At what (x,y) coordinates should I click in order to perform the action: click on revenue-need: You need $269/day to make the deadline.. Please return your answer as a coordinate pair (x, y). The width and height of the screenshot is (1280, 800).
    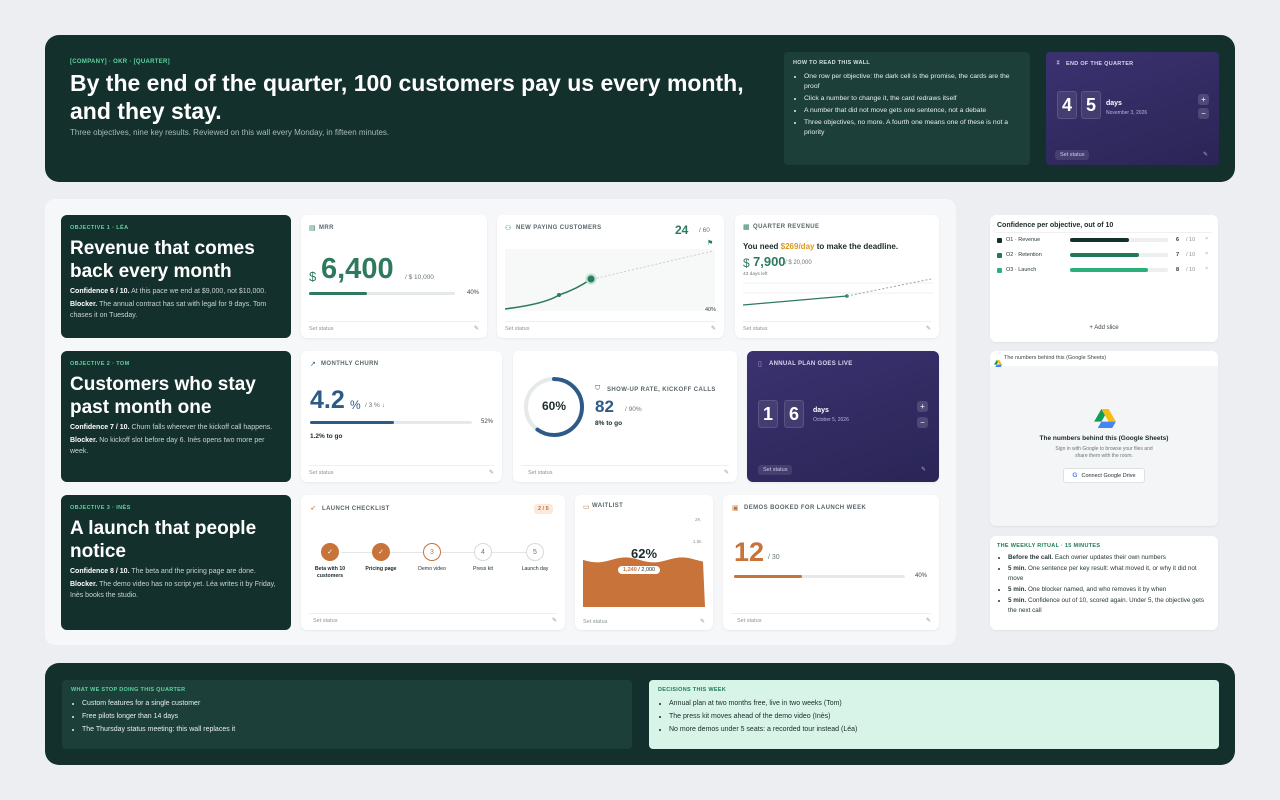
    Looking at the image, I should click on (821, 246).